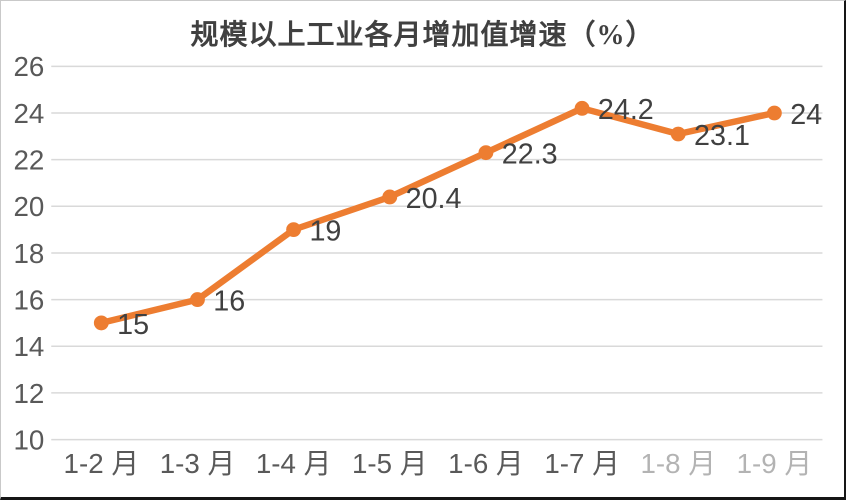  I want to click on x-axis-category-label: 1-4 月, so click(293, 463).